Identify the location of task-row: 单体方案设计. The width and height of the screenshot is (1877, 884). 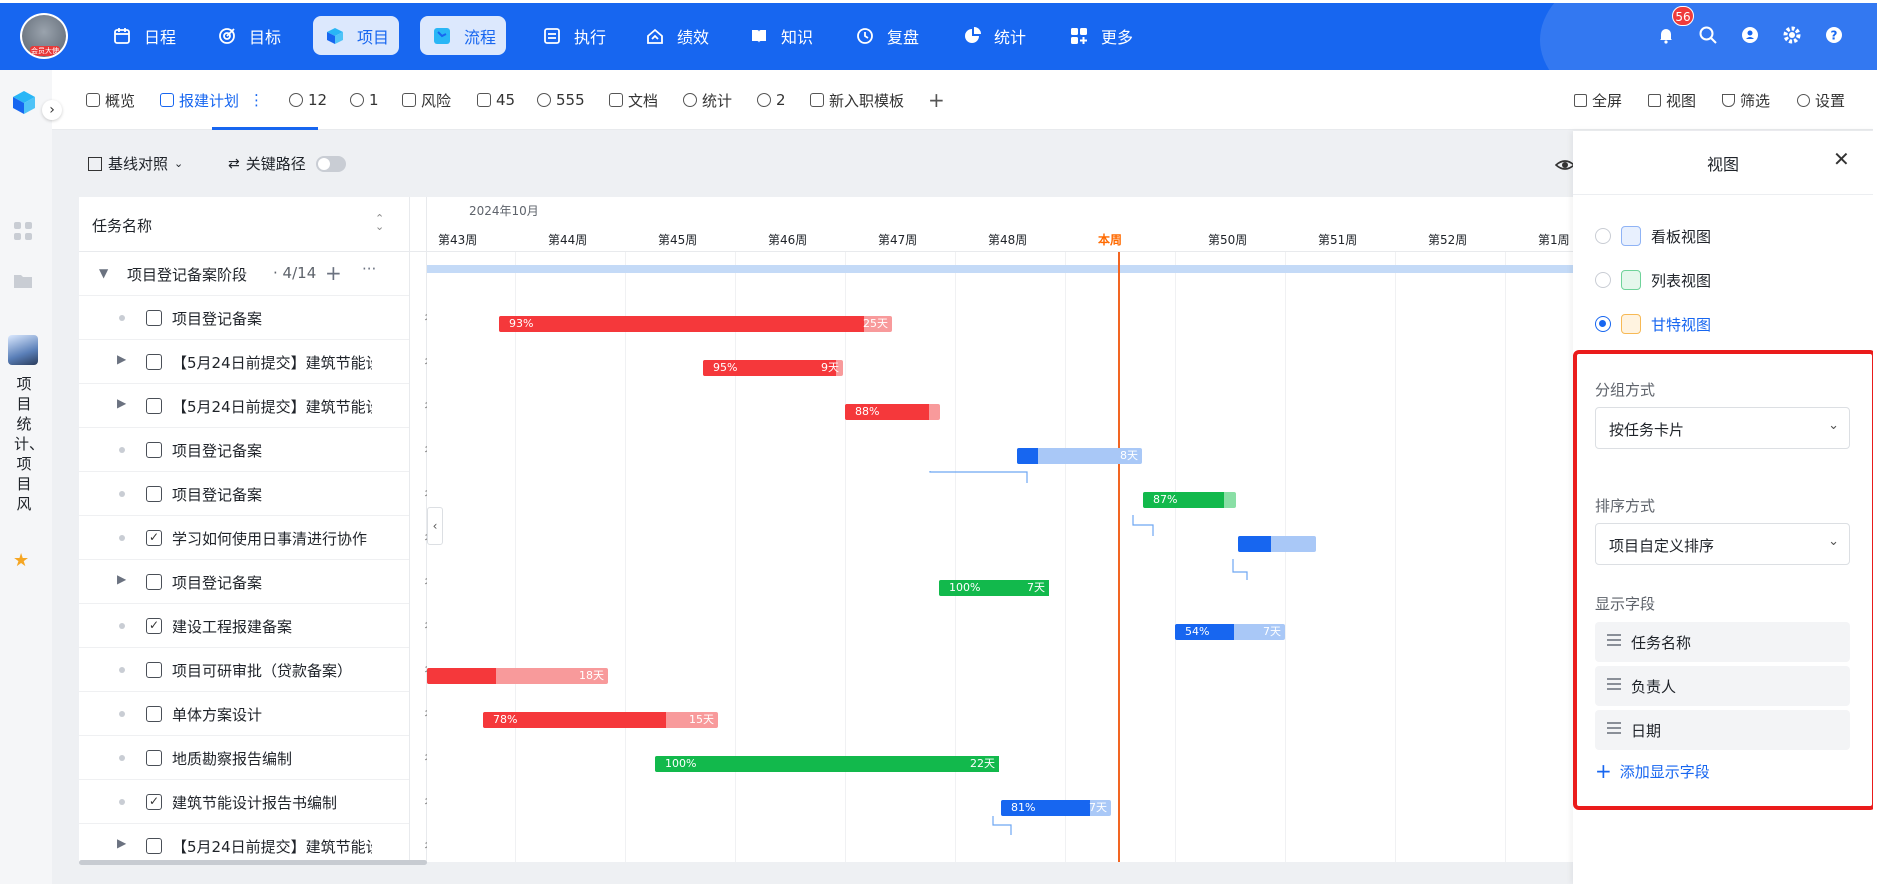
(244, 714).